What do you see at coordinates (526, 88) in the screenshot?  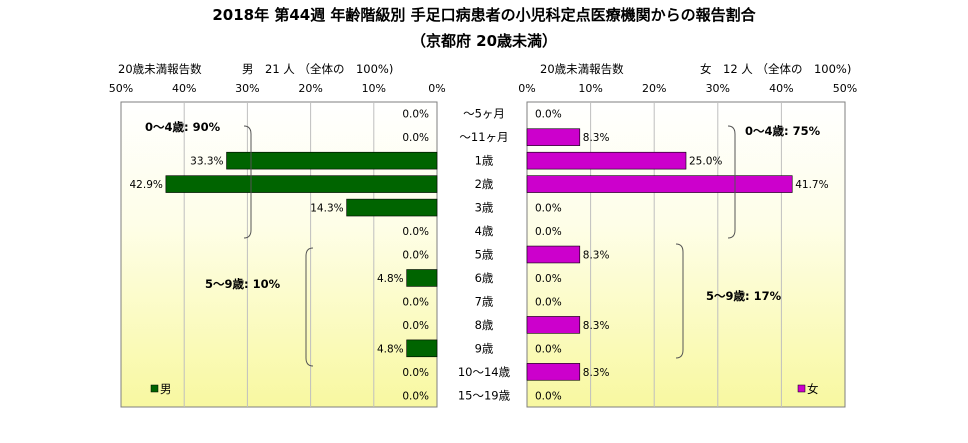 I see `right-tick-label: 0%` at bounding box center [526, 88].